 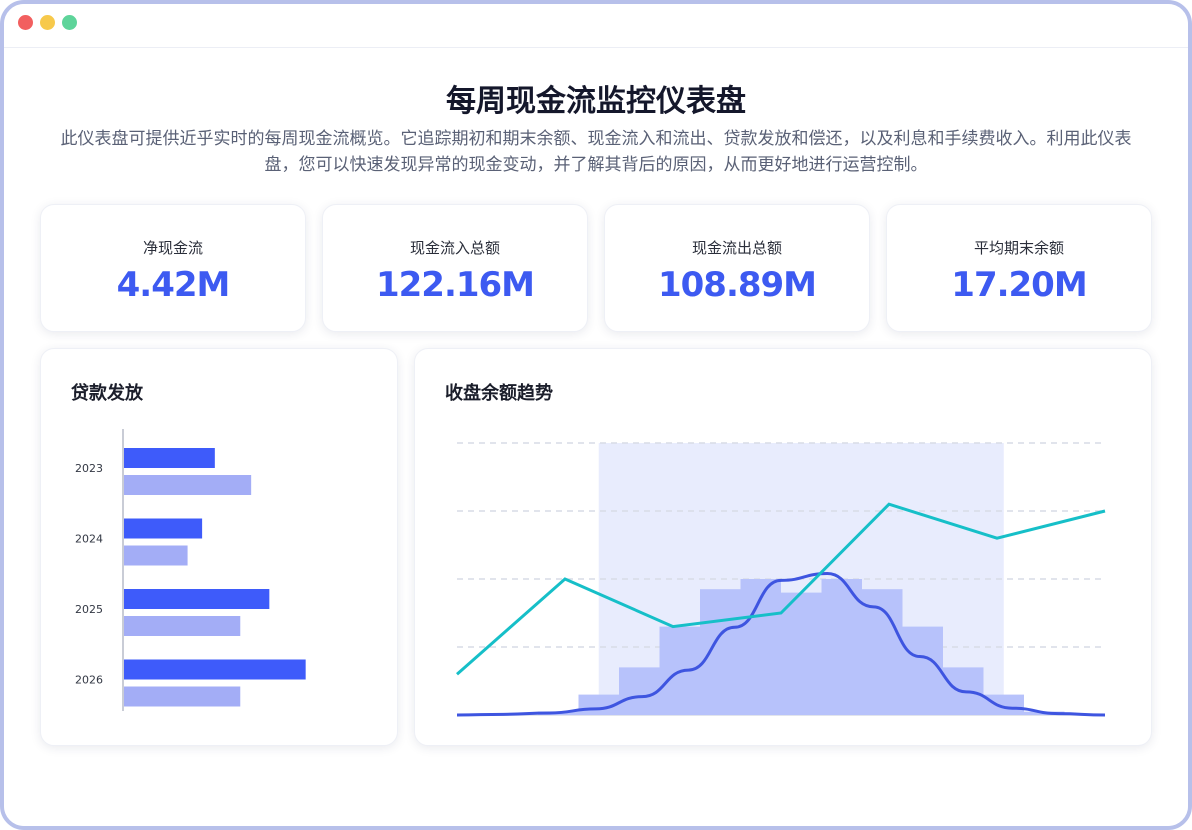 What do you see at coordinates (172, 248) in the screenshot?
I see `kpi-label: 净现金流` at bounding box center [172, 248].